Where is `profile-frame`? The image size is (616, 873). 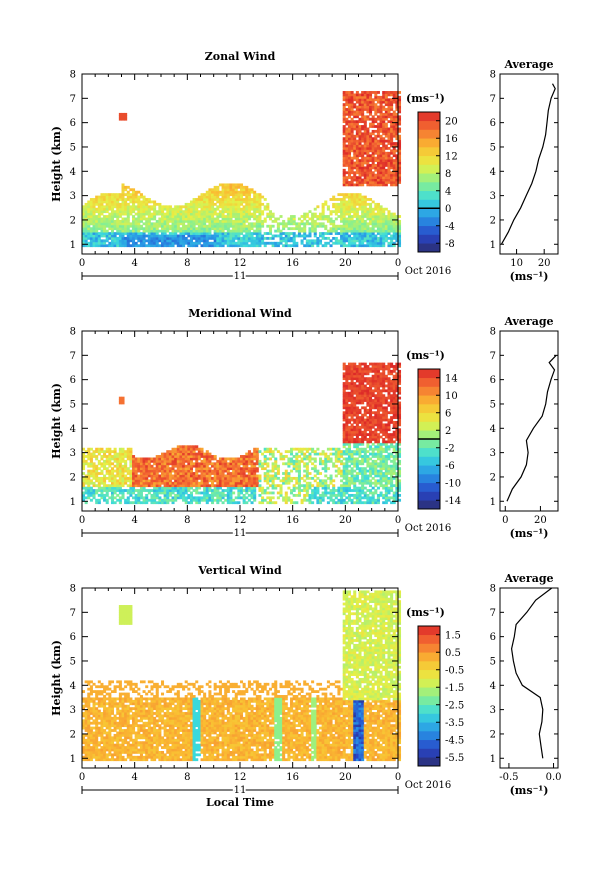
profile-frame is located at coordinates (529, 164).